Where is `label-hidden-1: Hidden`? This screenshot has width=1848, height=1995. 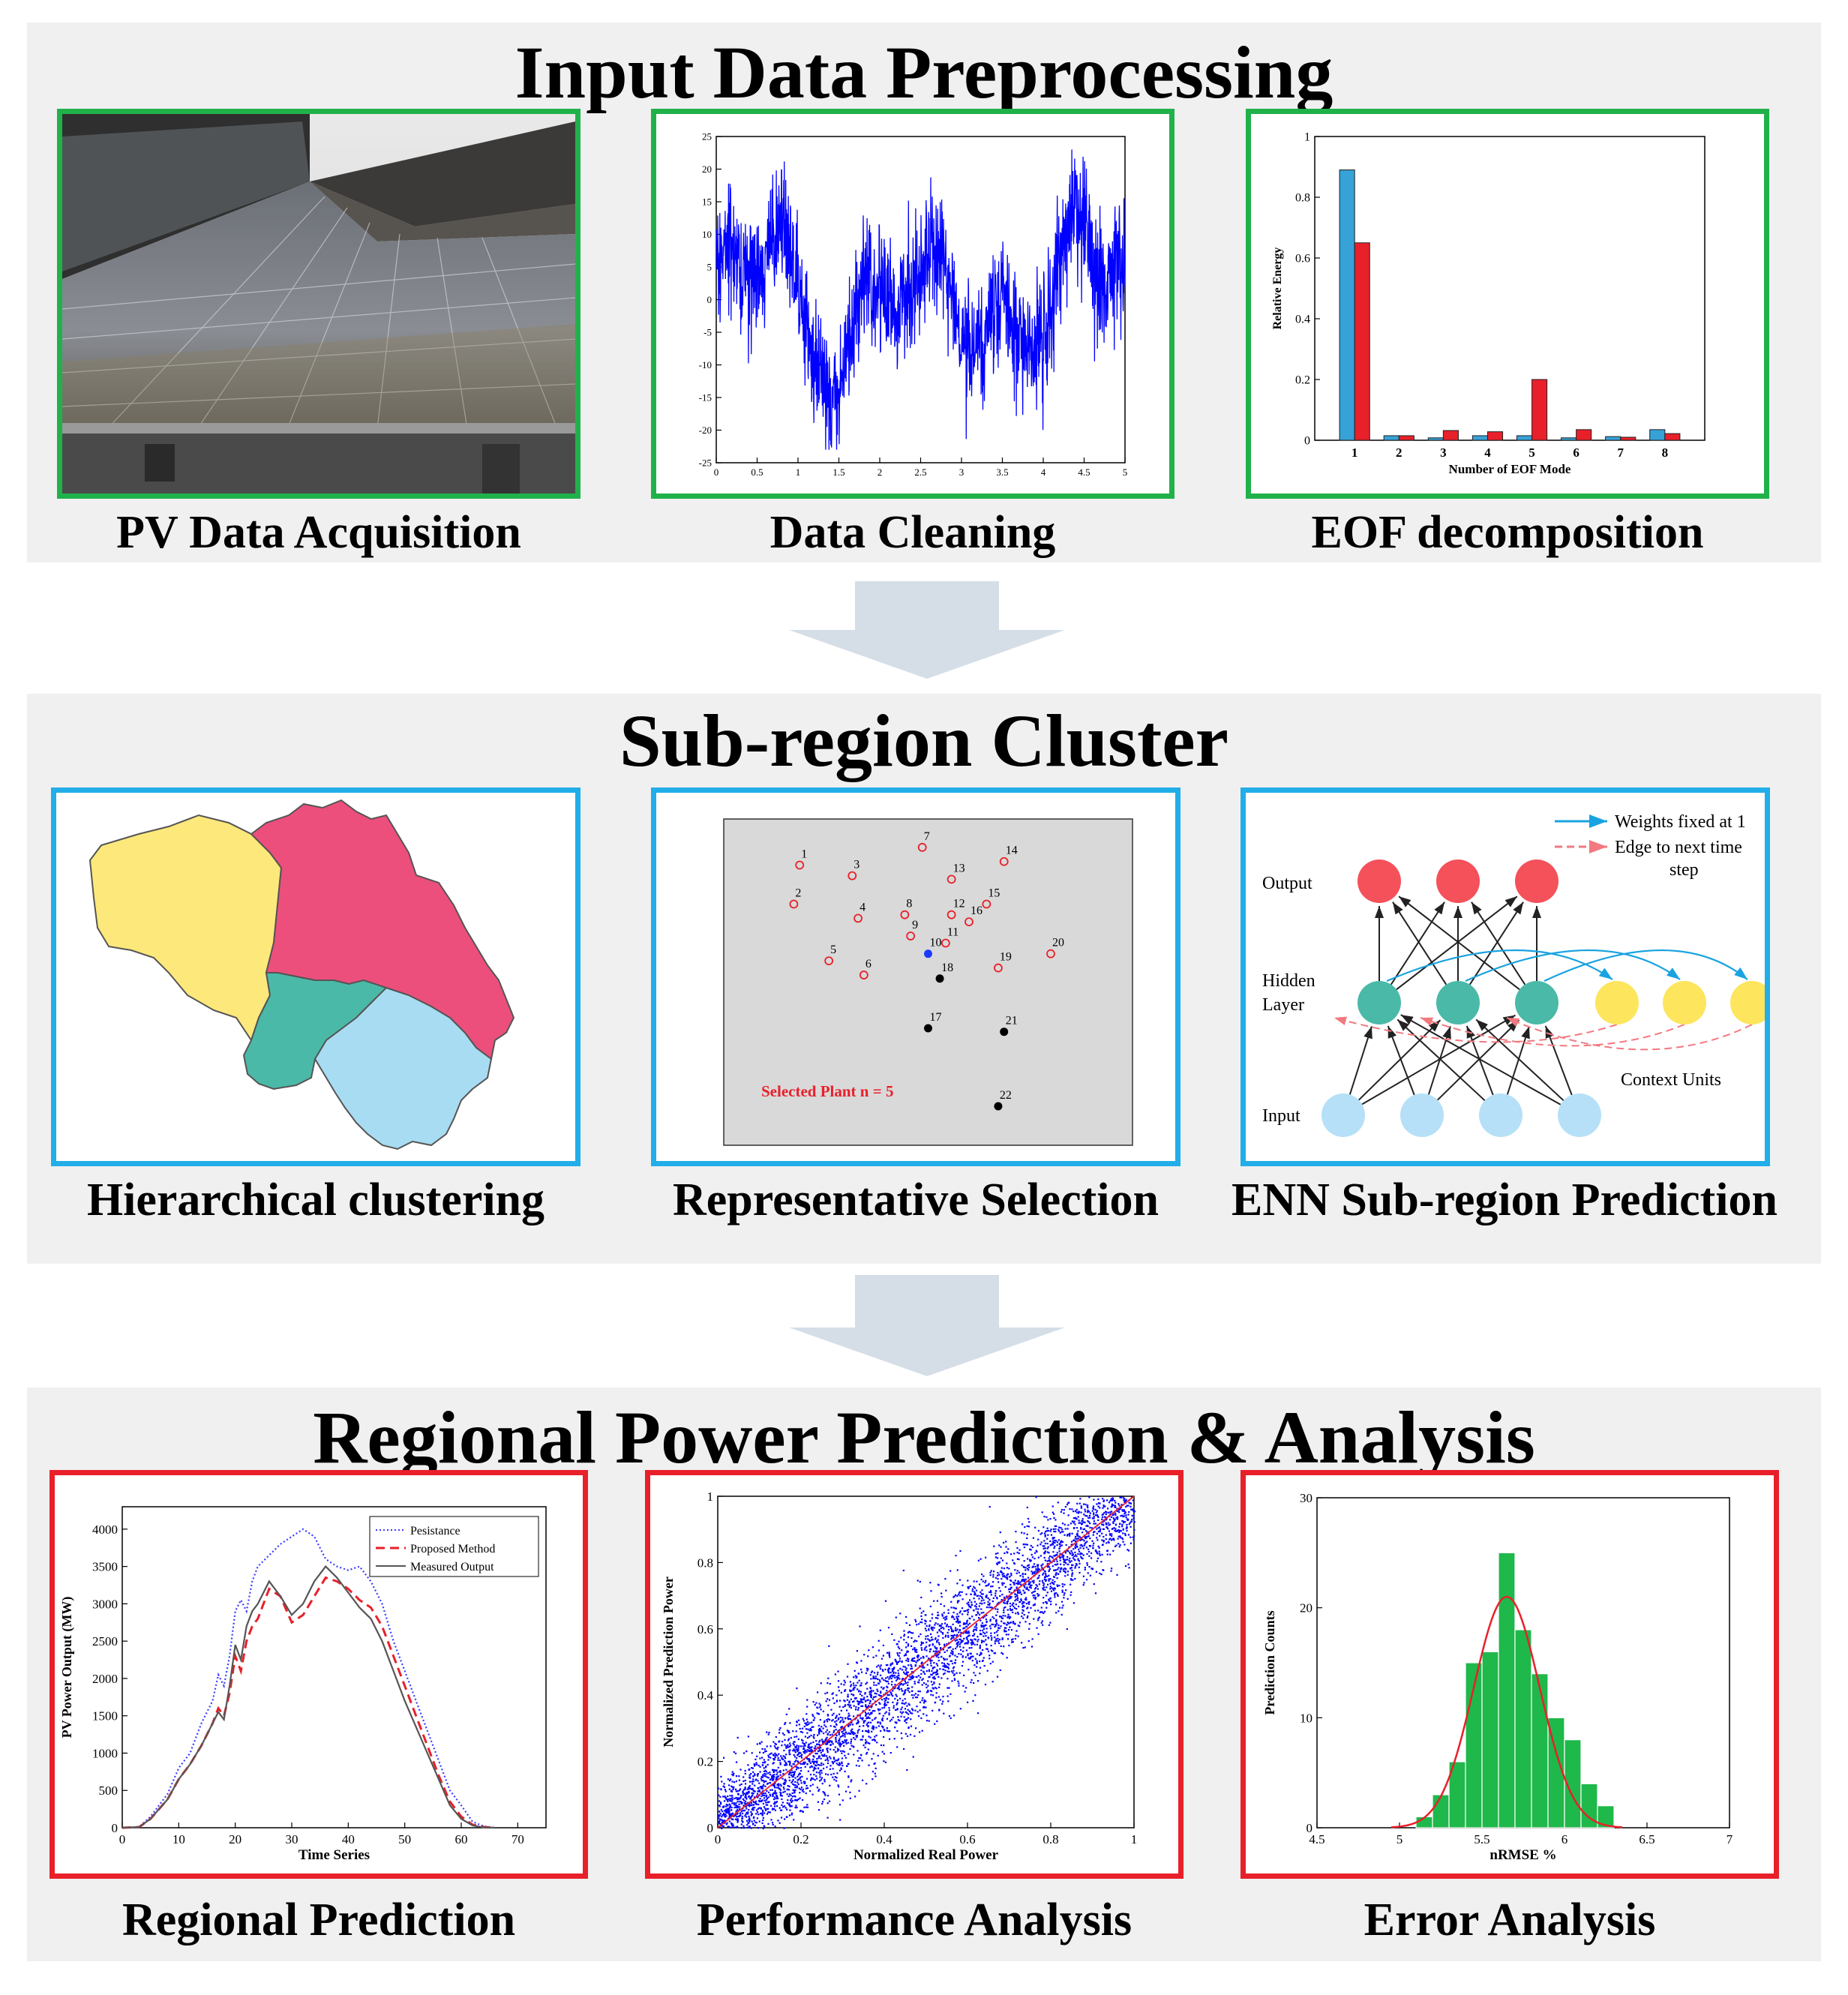 label-hidden-1: Hidden is located at coordinates (1289, 981).